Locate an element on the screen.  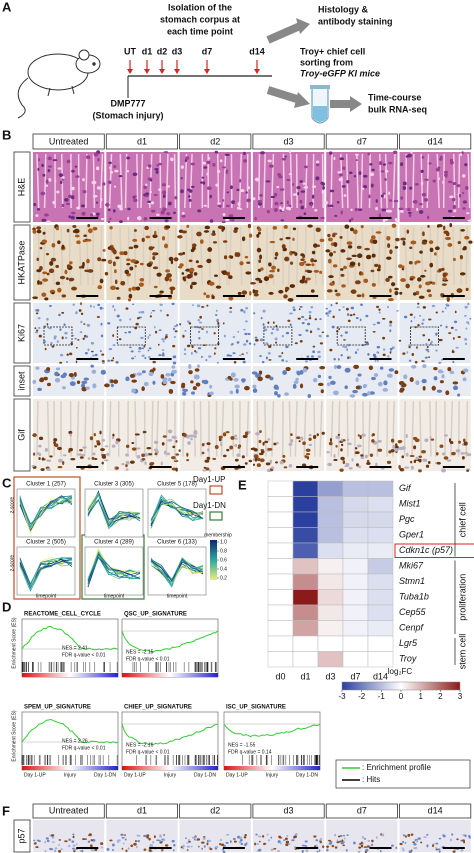
label: NES = -1.55 is located at coordinates (242, 745).